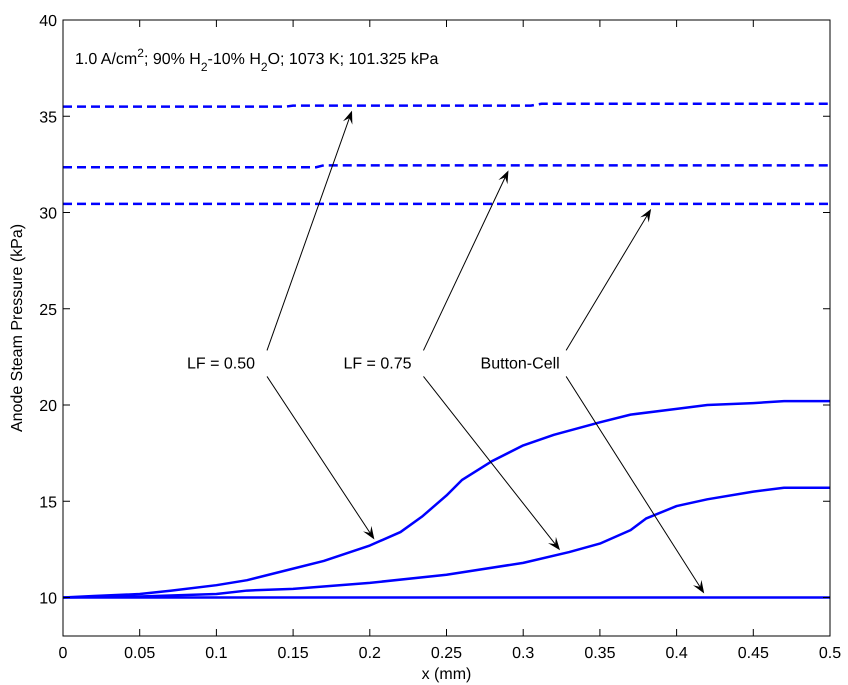 The width and height of the screenshot is (848, 685). Describe the element at coordinates (676, 653) in the screenshot. I see `x-tick-label: 0.4` at that location.